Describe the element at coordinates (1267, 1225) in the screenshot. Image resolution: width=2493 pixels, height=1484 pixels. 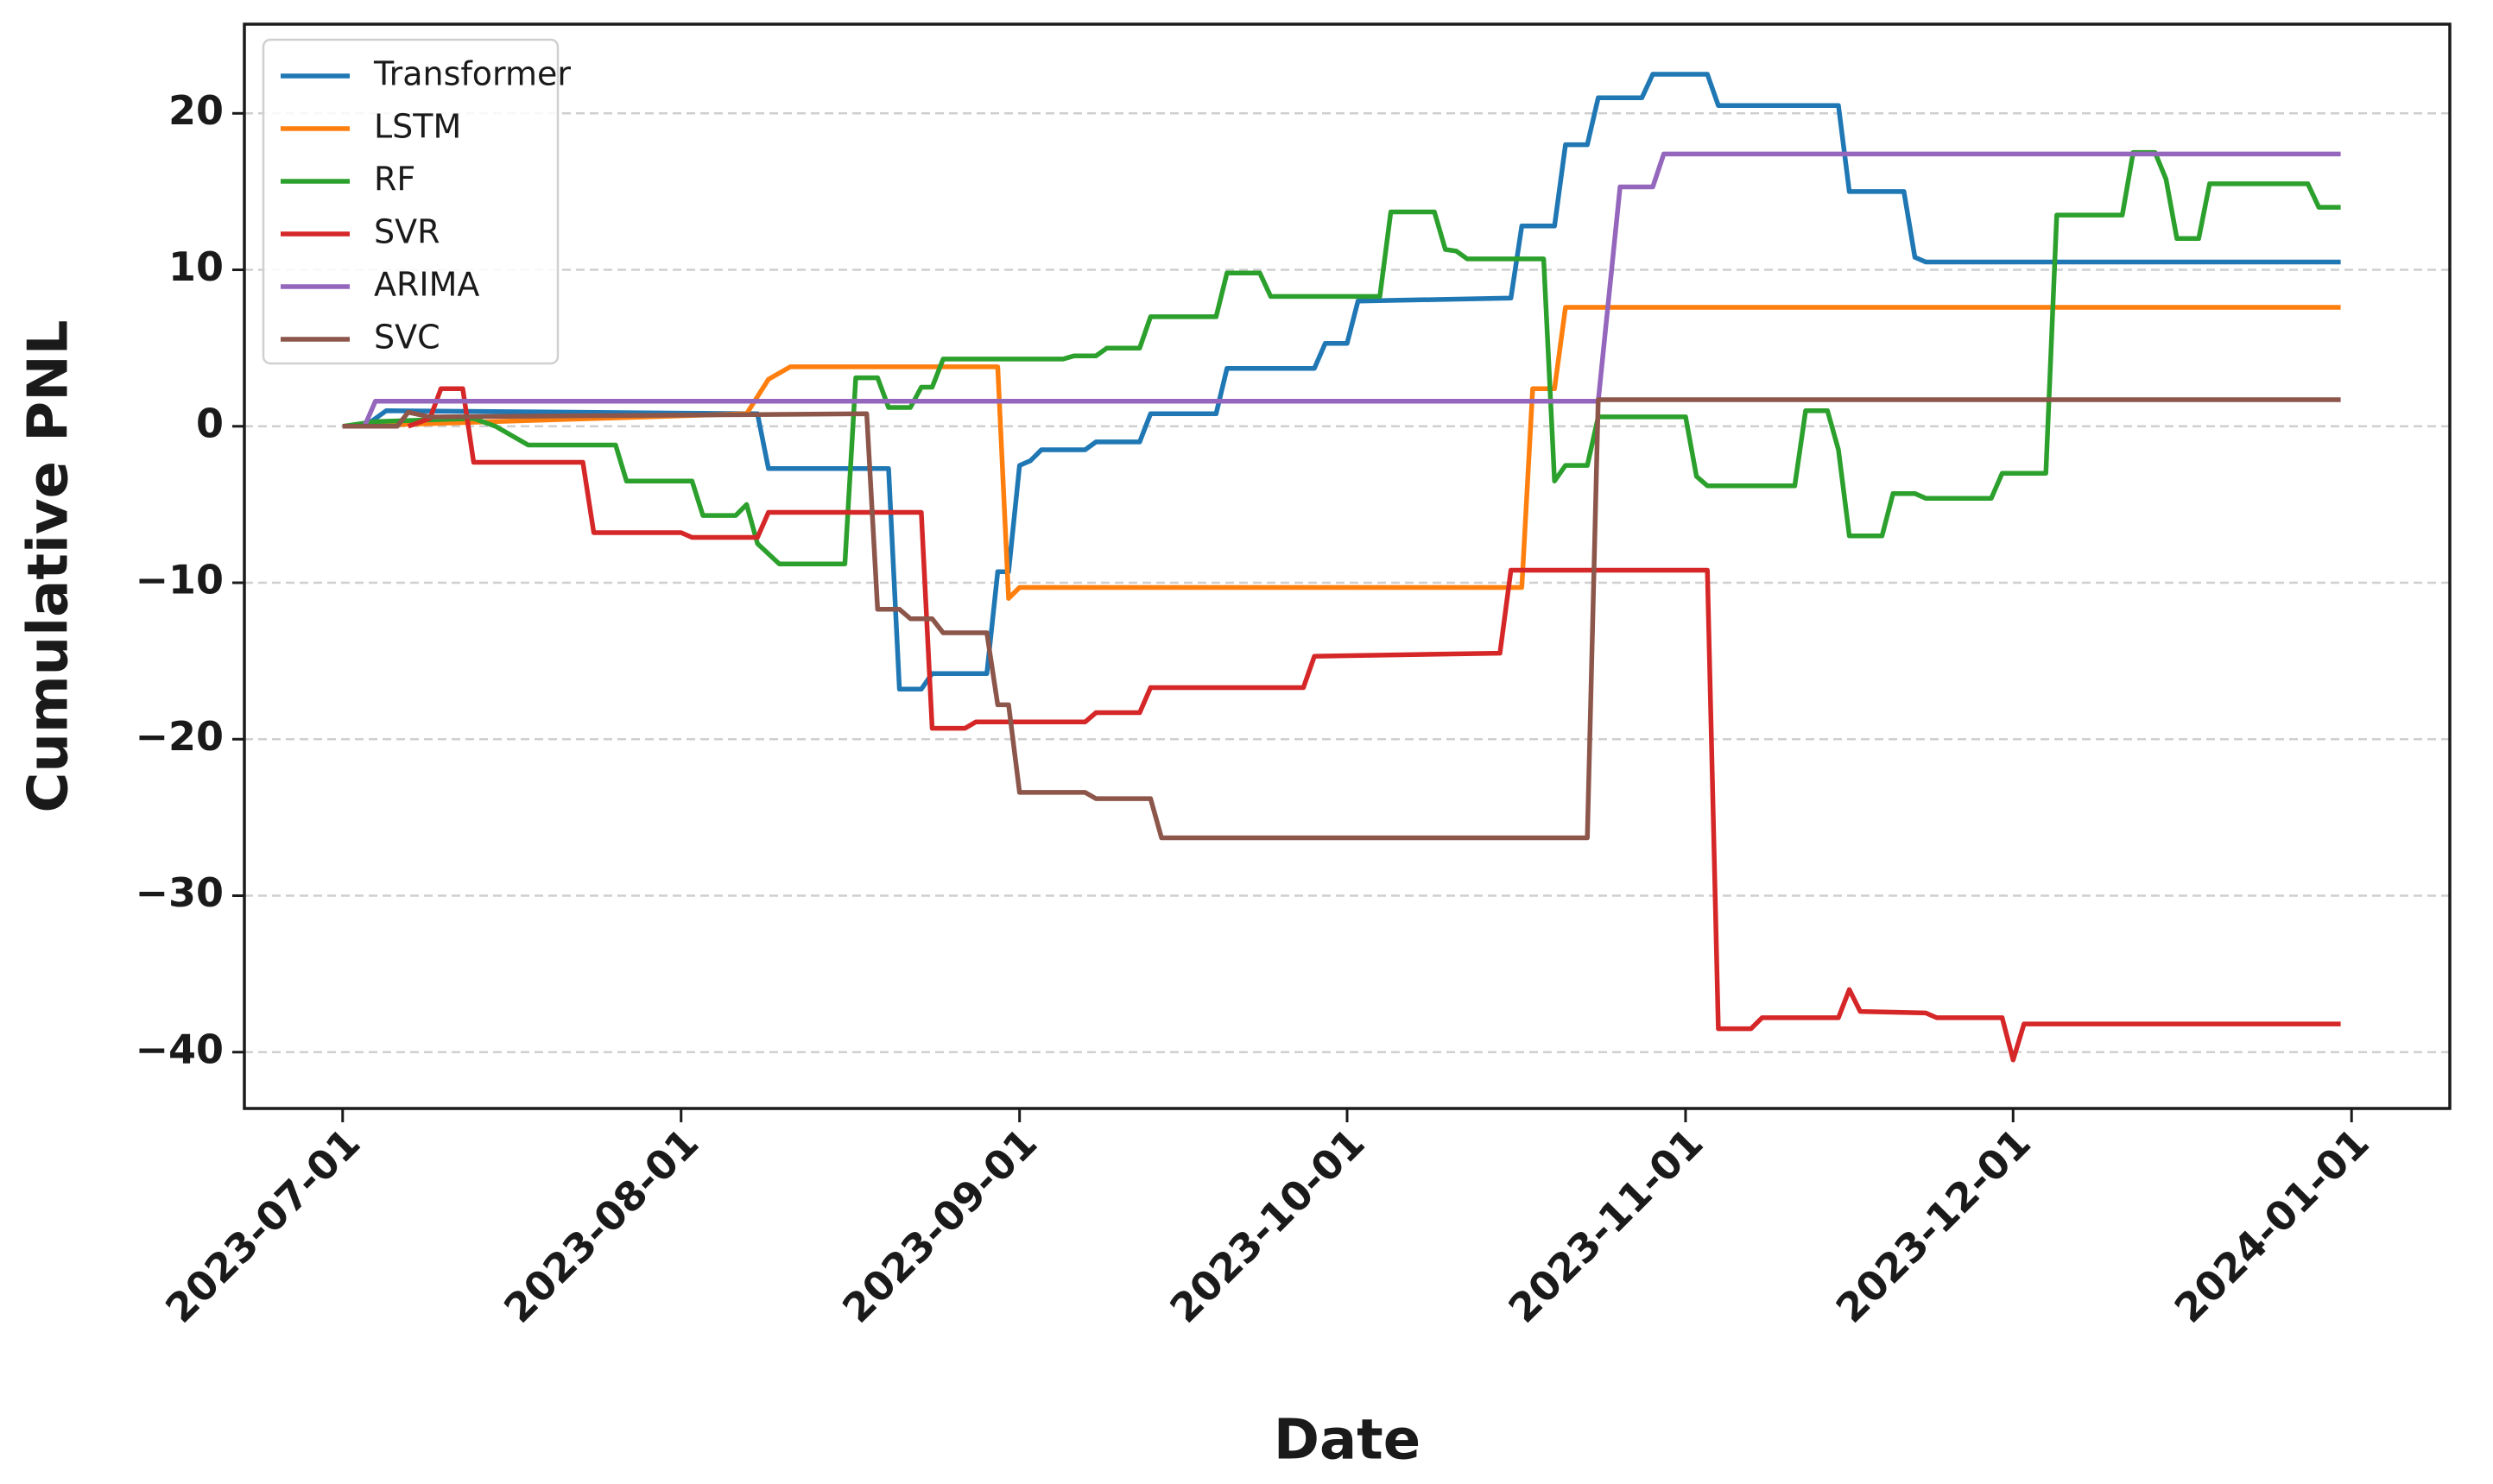
I see `x-tick-label: 2023-10-01` at that location.